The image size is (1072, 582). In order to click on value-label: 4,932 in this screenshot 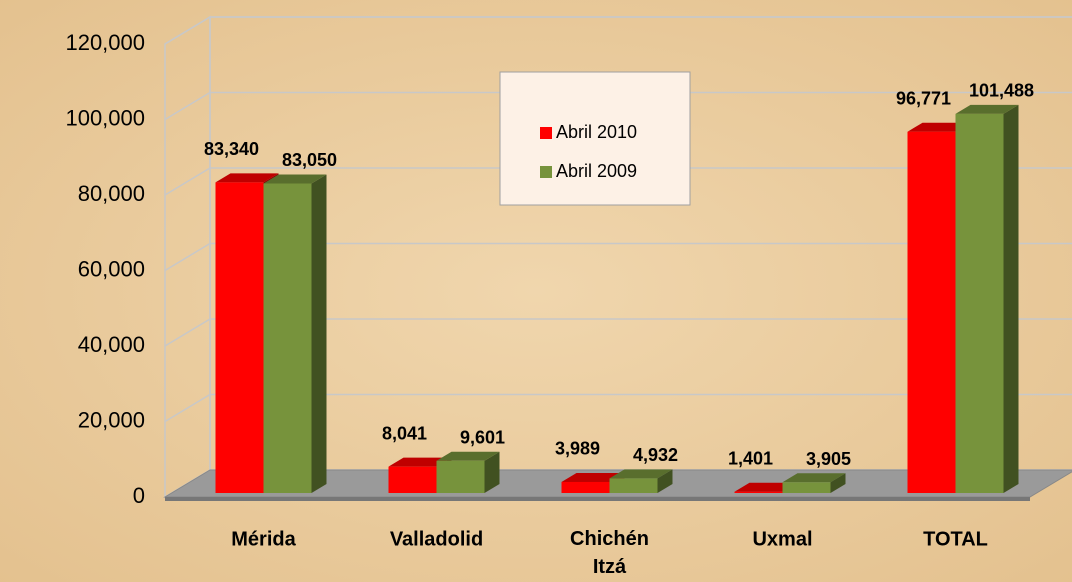, I will do `click(655, 455)`.